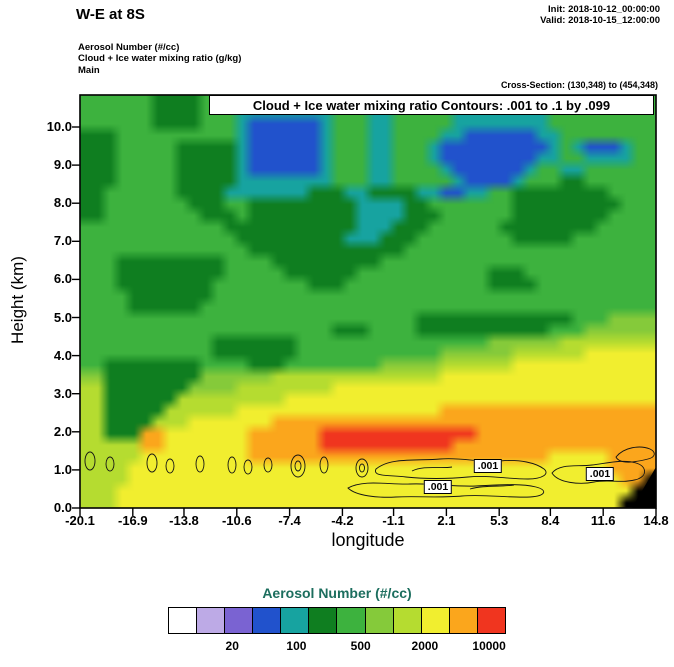  What do you see at coordinates (550, 520) in the screenshot?
I see `x-tick-label: 8.4` at bounding box center [550, 520].